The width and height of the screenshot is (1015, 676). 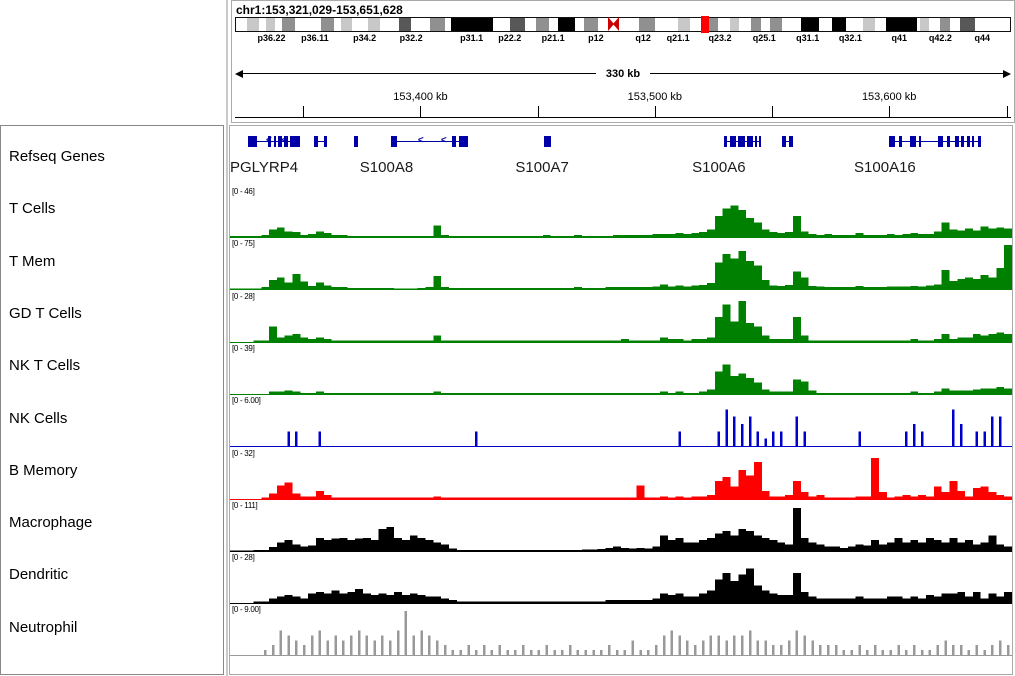 I want to click on gene-name-label: PGLYRP4, so click(x=264, y=167).